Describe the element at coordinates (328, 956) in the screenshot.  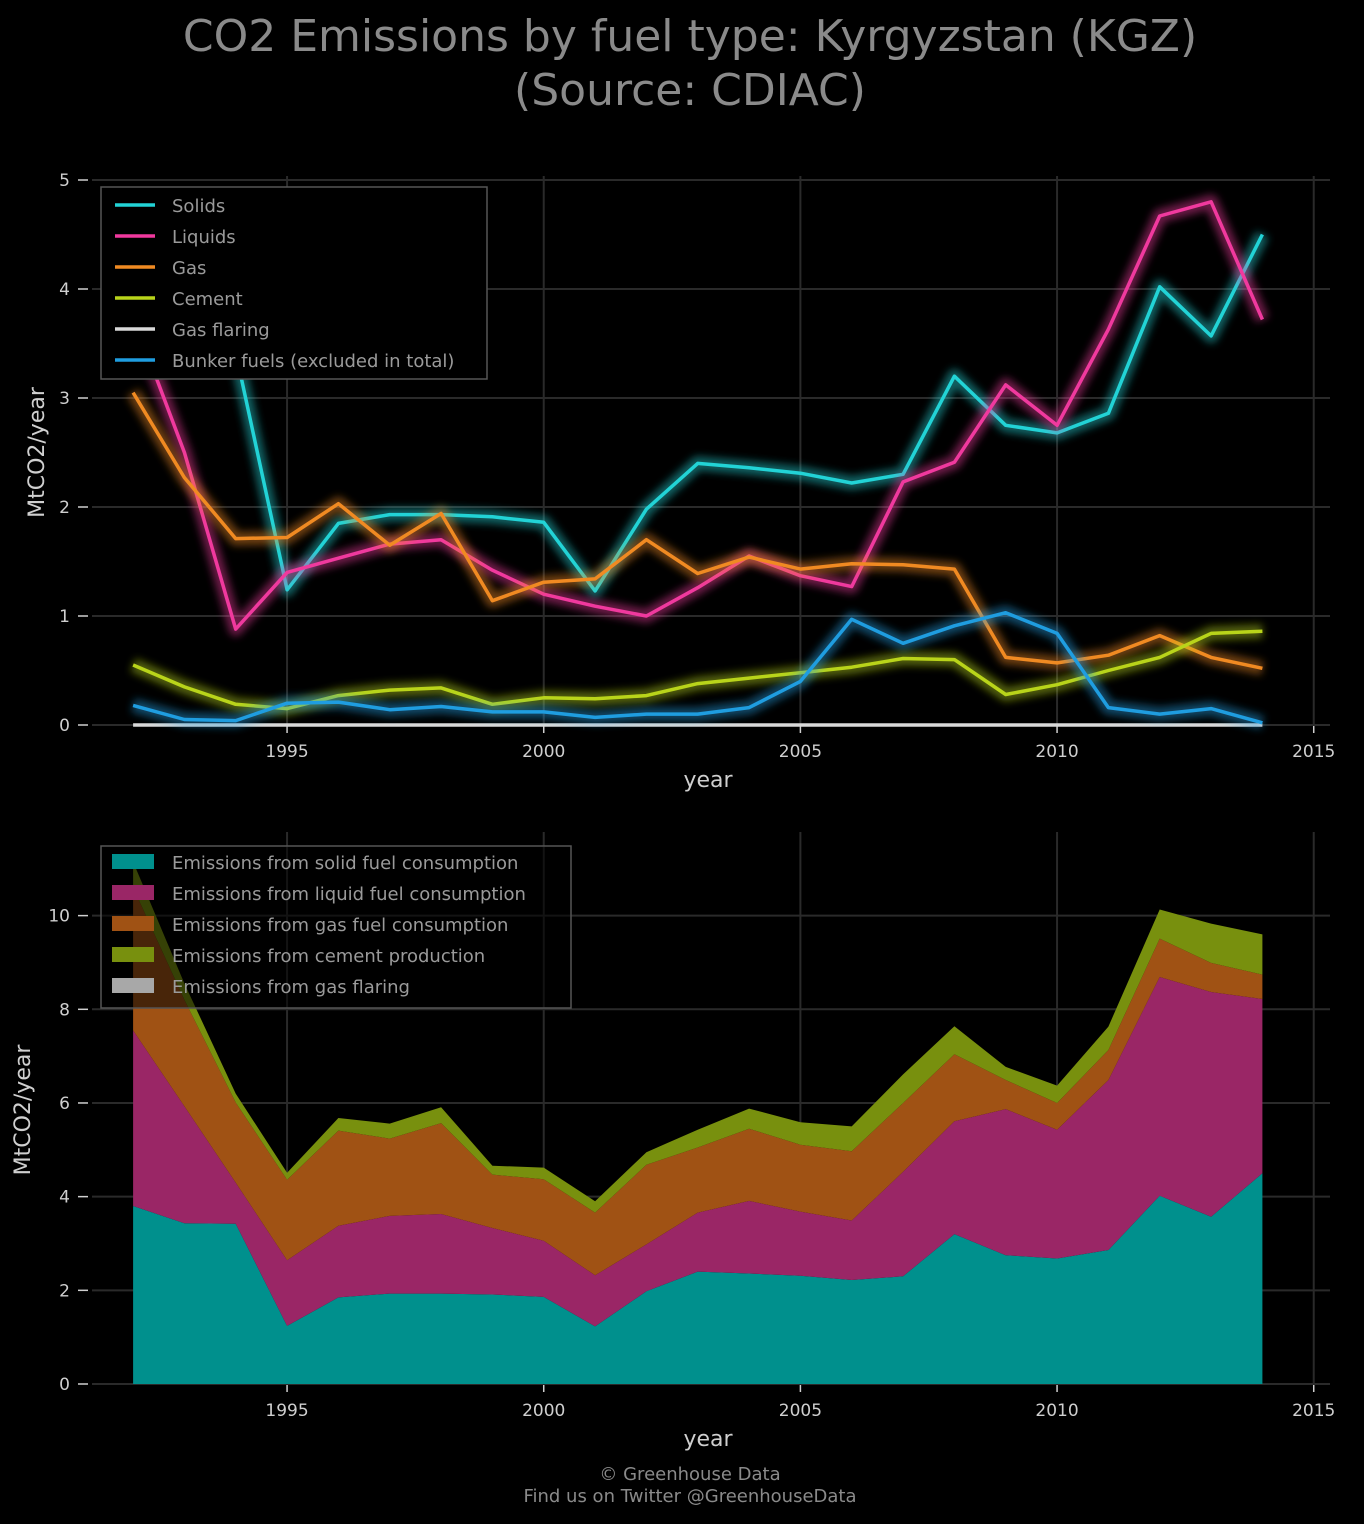
I see `legend-label-cementprod: Emissions from cement production` at that location.